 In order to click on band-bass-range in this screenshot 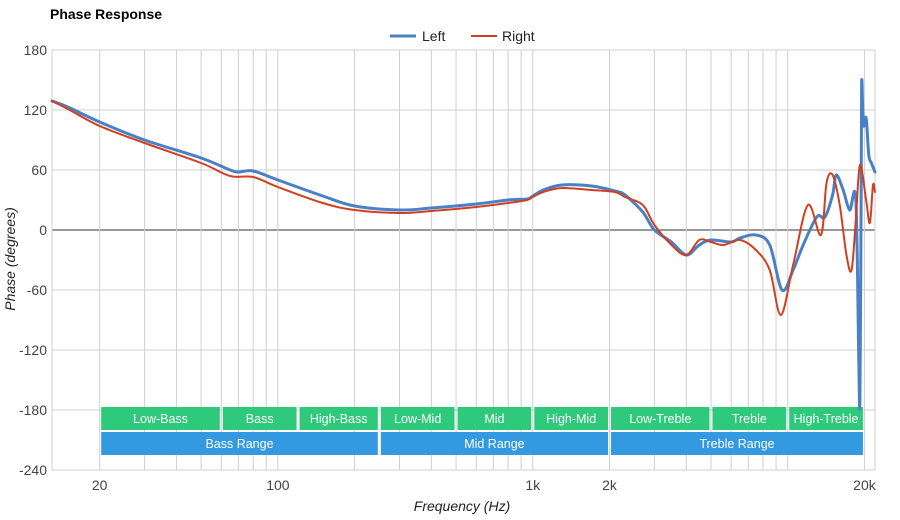, I will do `click(239, 443)`.